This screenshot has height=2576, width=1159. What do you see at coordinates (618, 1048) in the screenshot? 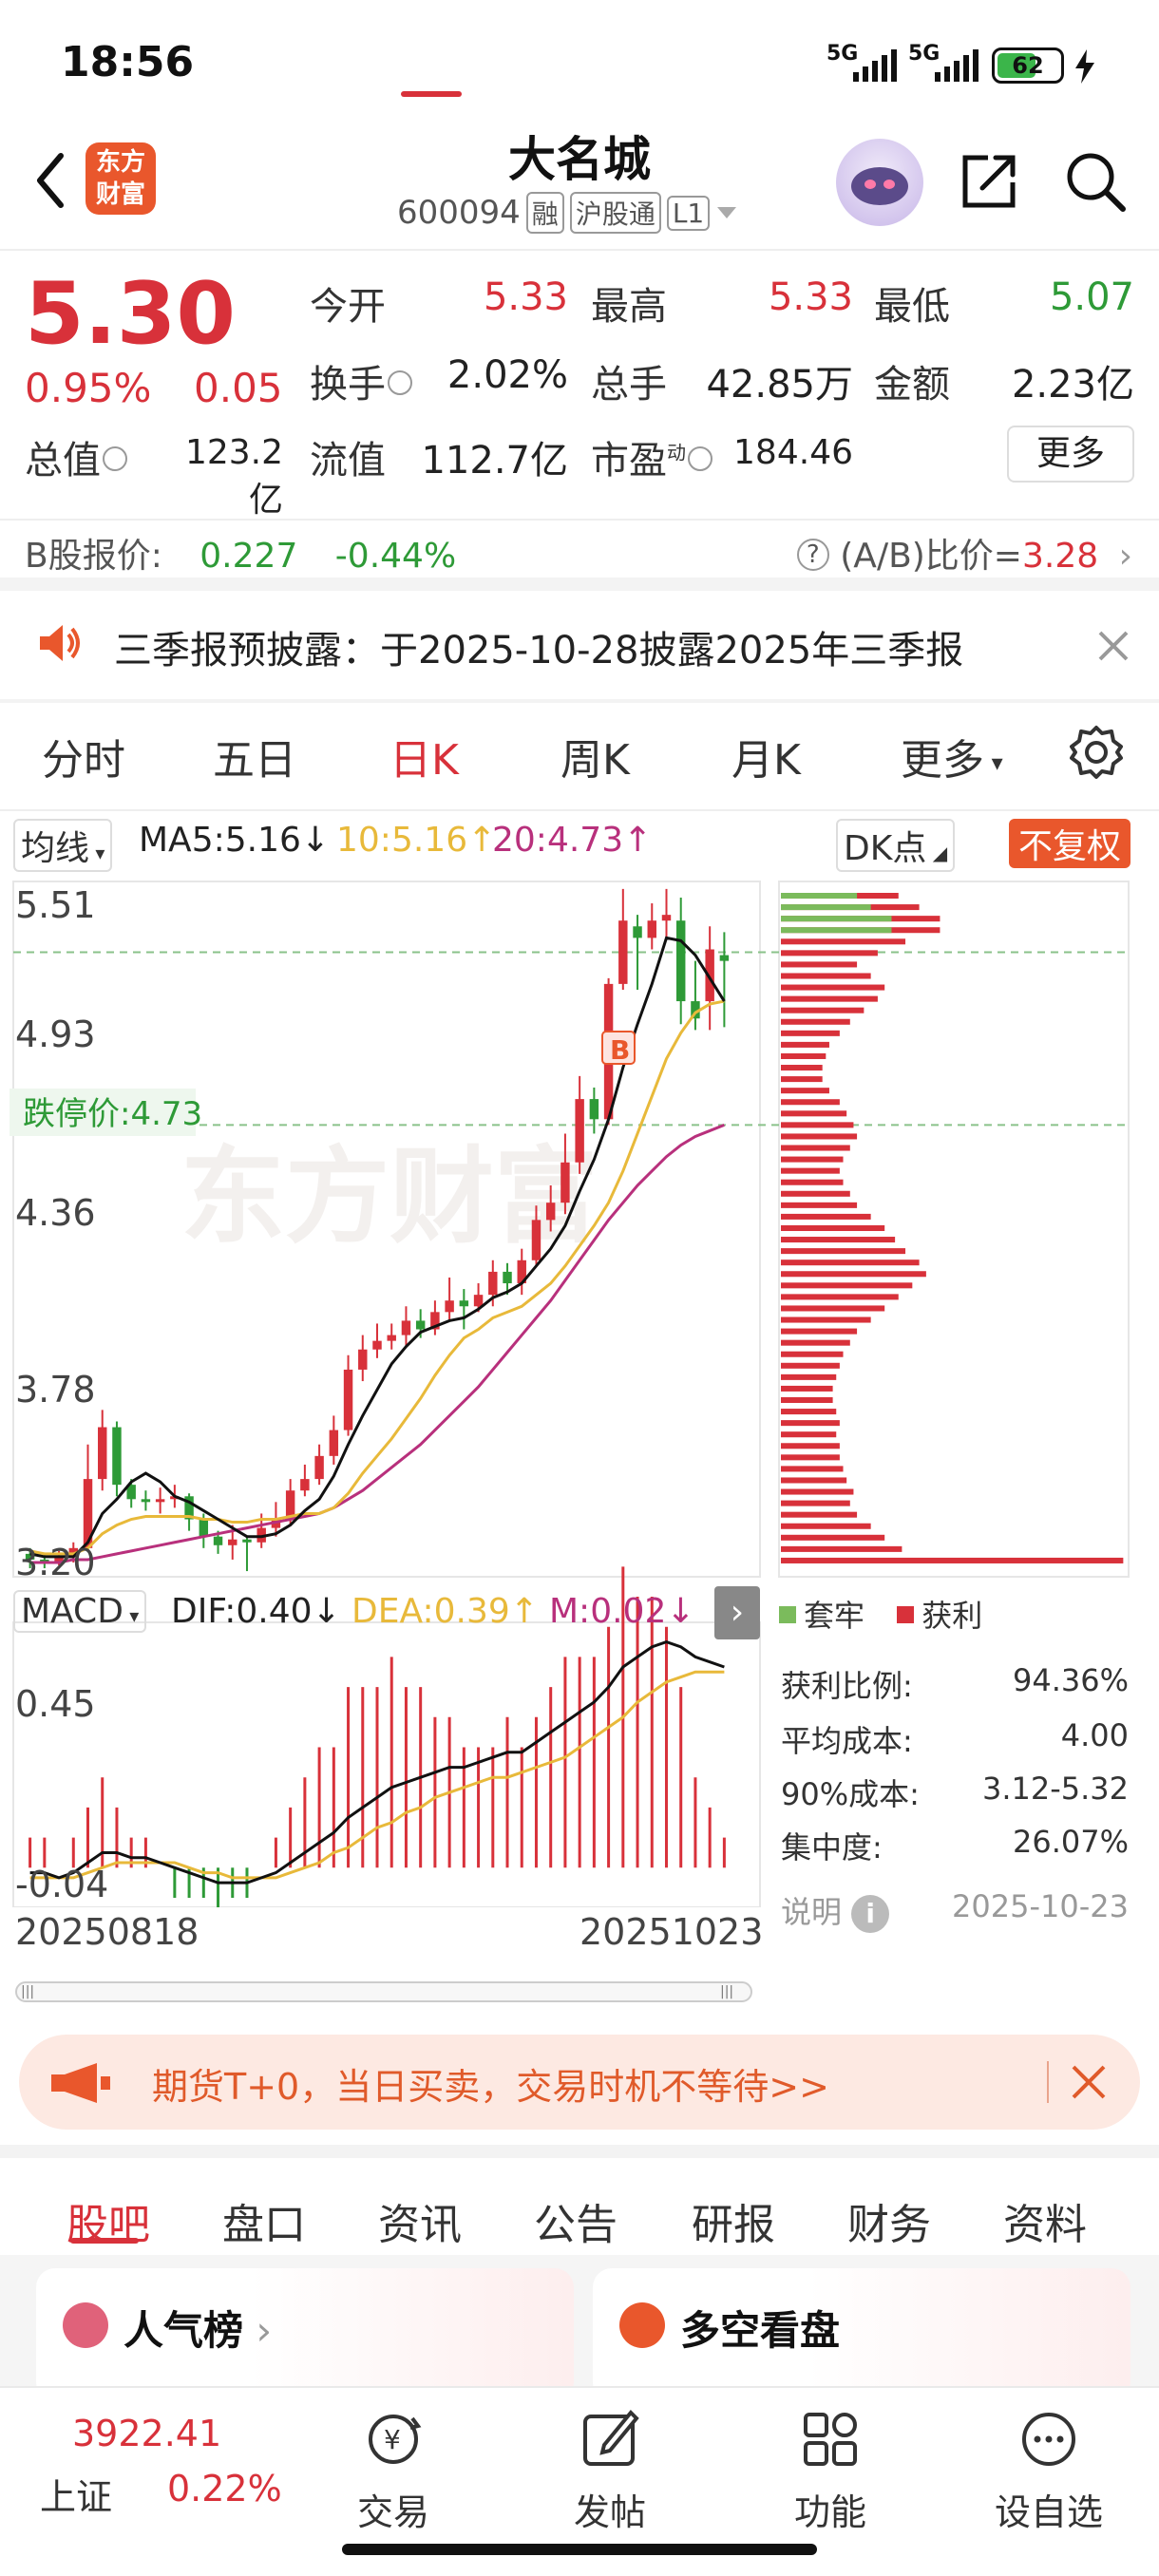
I see `buy-marker` at bounding box center [618, 1048].